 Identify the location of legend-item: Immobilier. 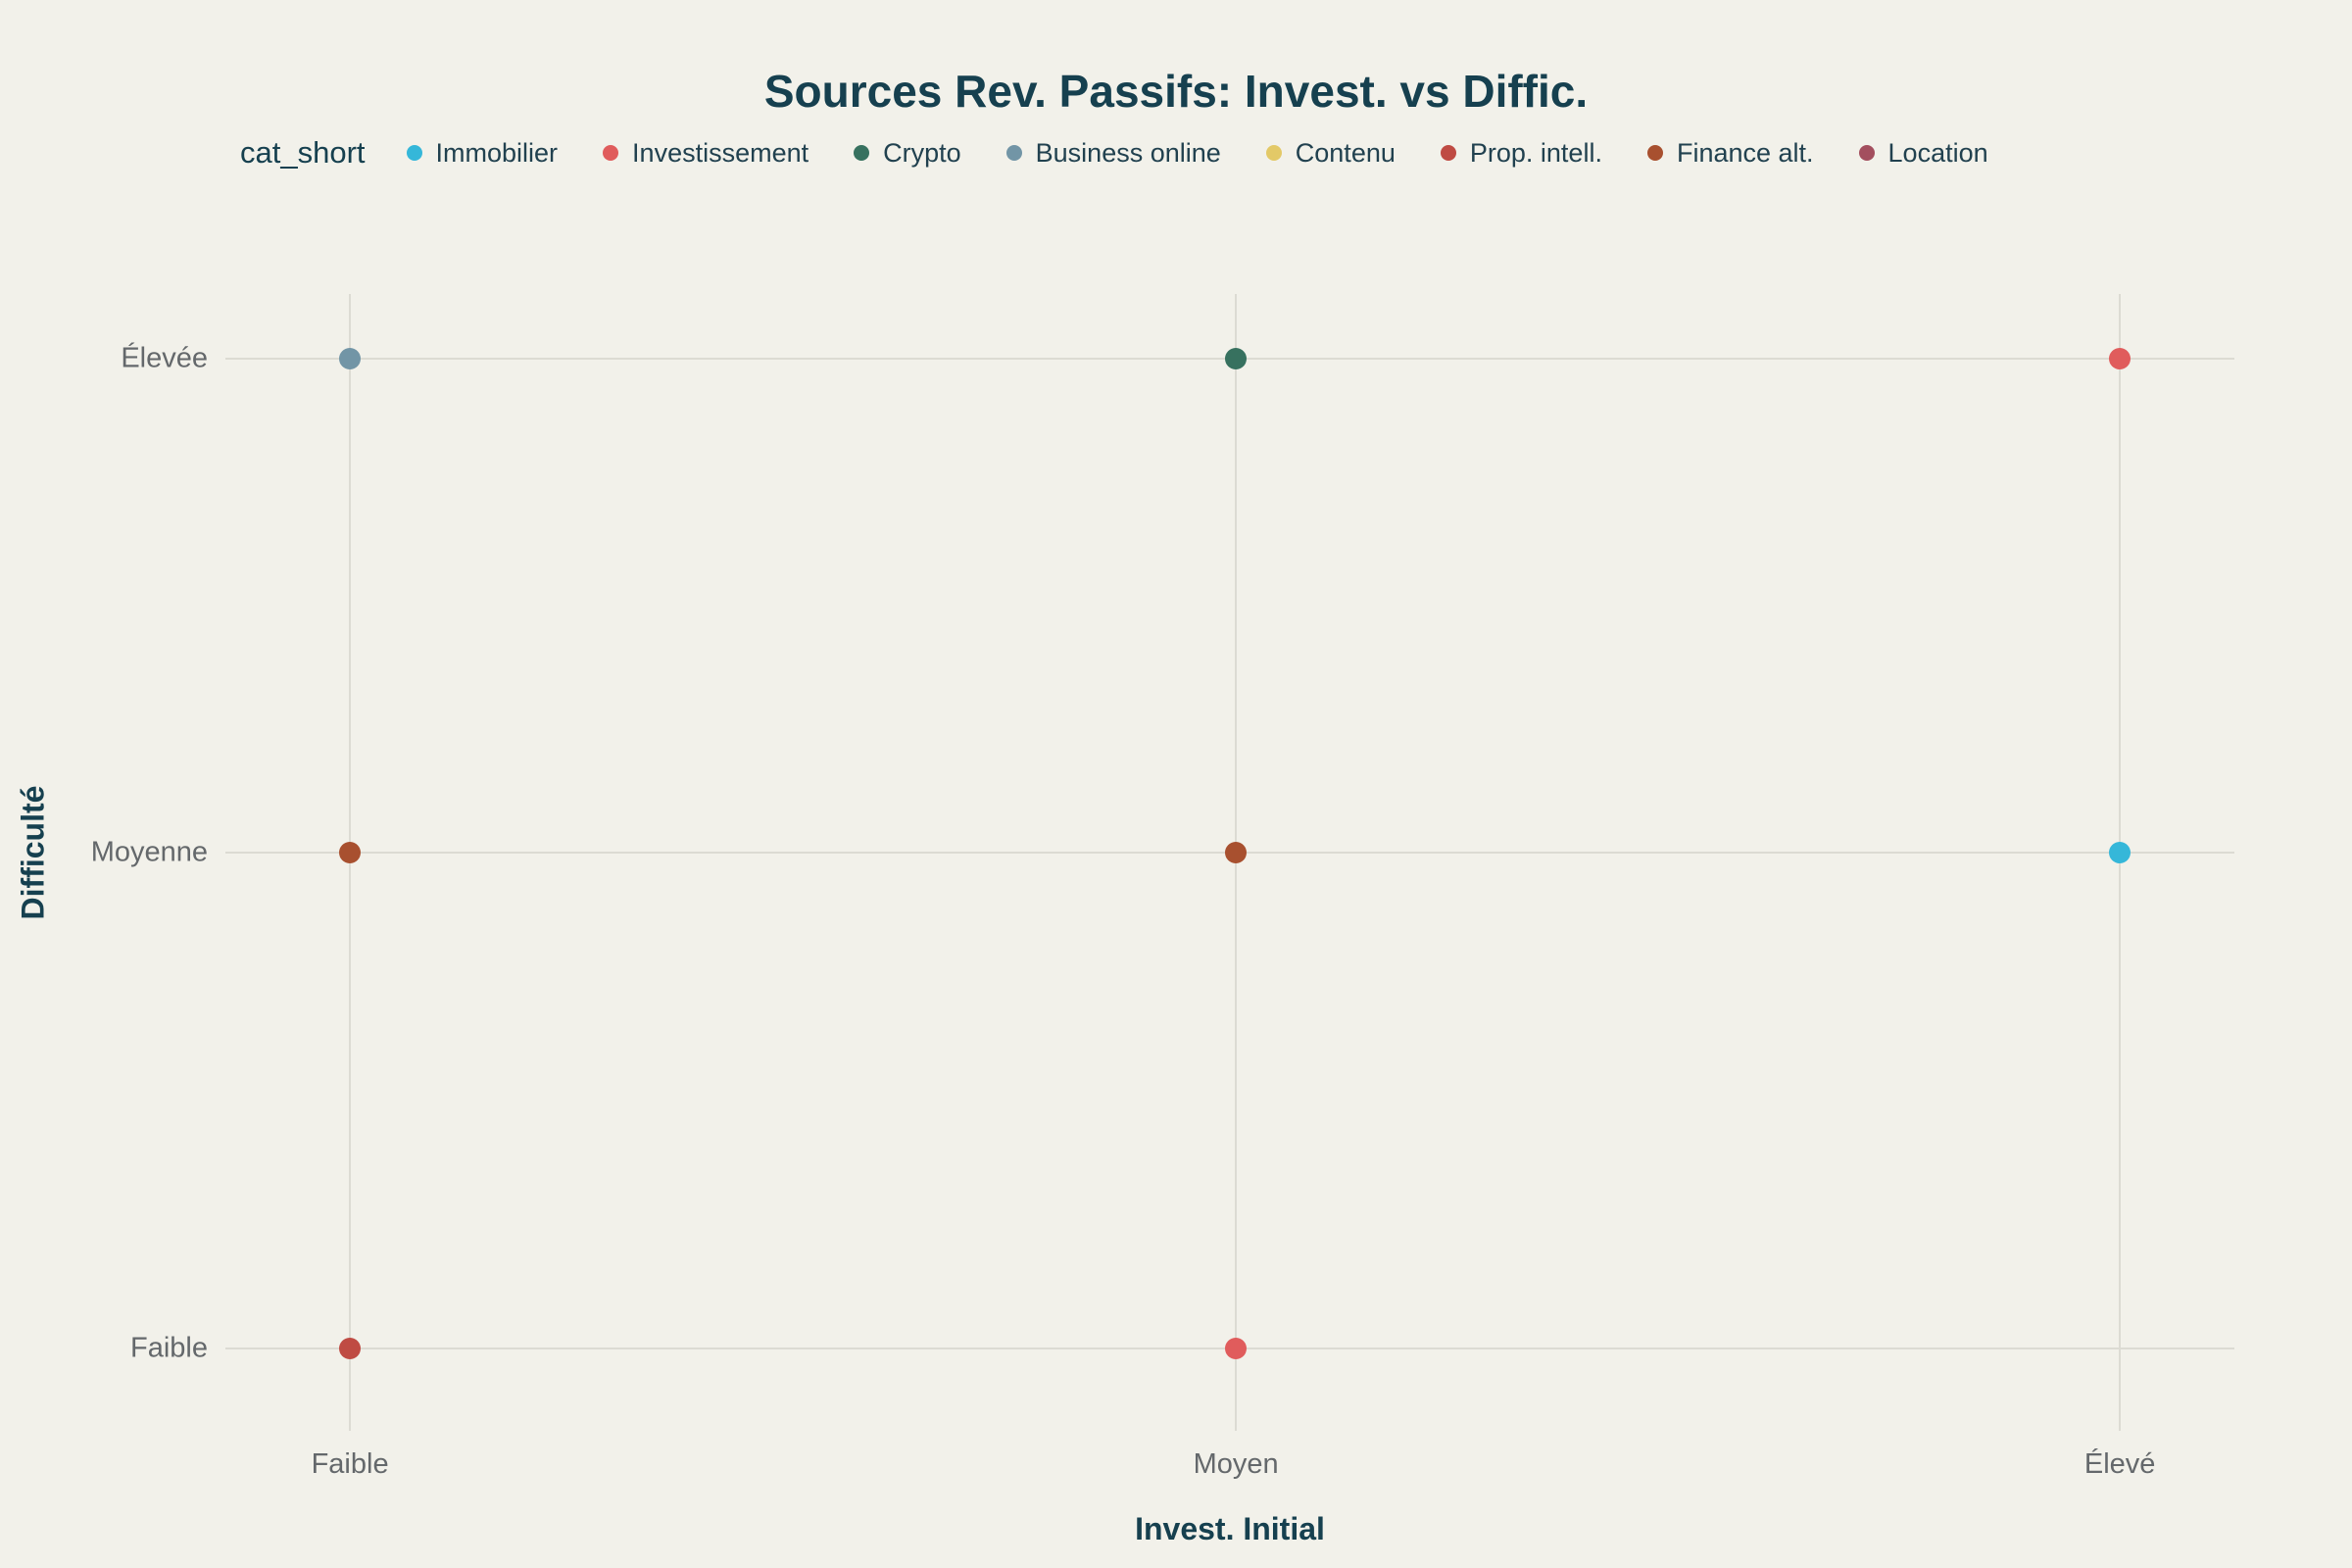
(482, 152).